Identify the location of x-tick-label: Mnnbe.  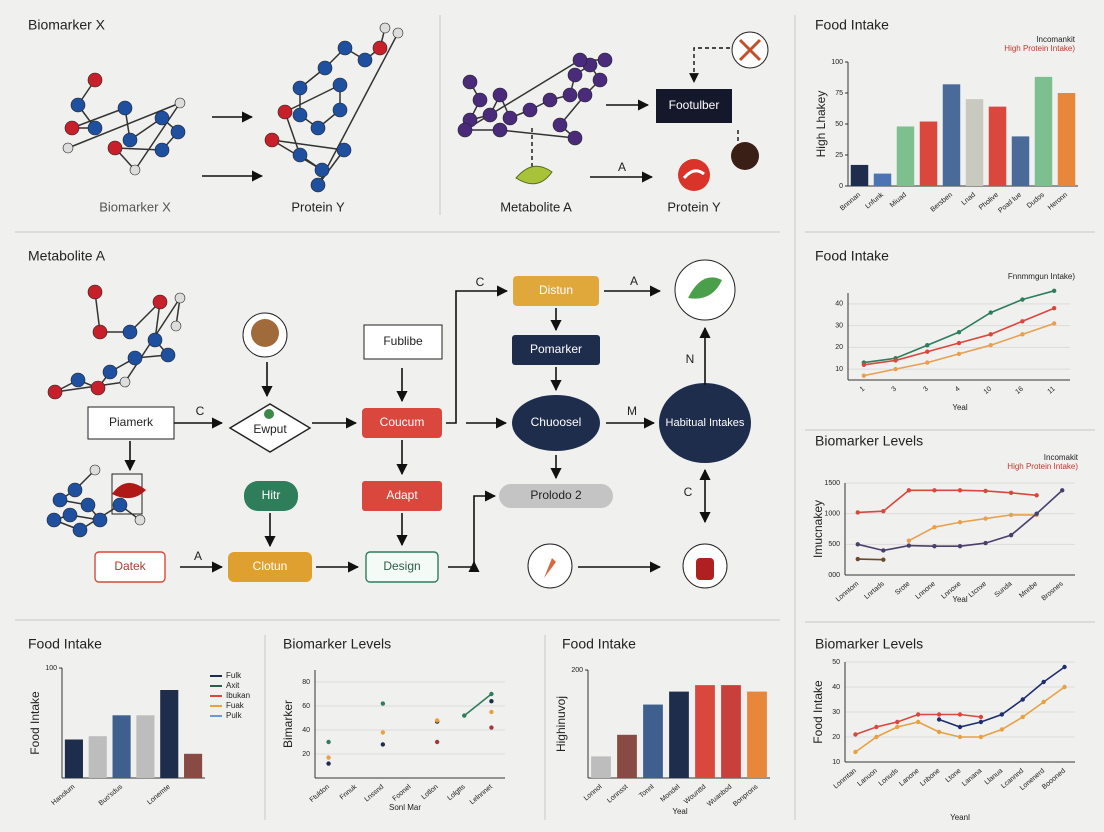
(1028, 590).